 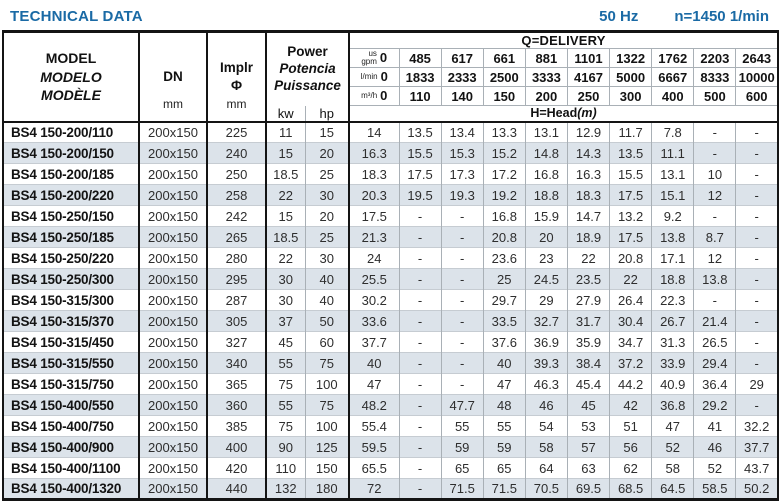 I want to click on impeller-cell: 258, so click(x=236, y=195).